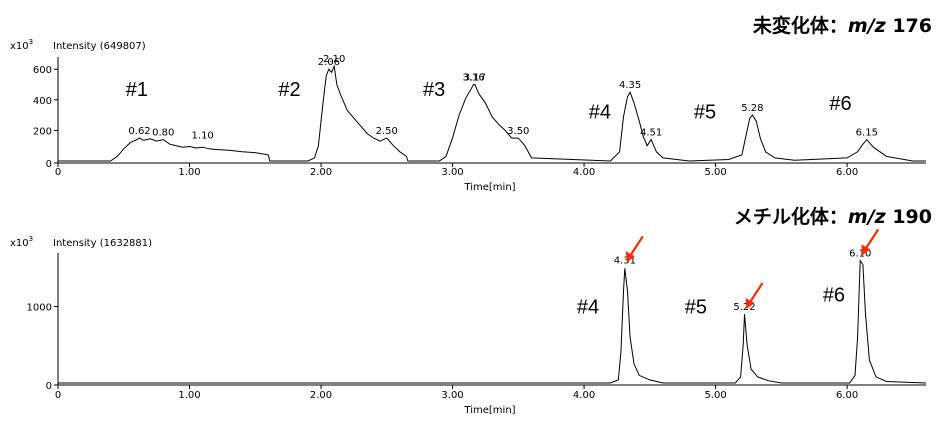  What do you see at coordinates (289, 90) in the screenshot?
I see `group-label: #2` at bounding box center [289, 90].